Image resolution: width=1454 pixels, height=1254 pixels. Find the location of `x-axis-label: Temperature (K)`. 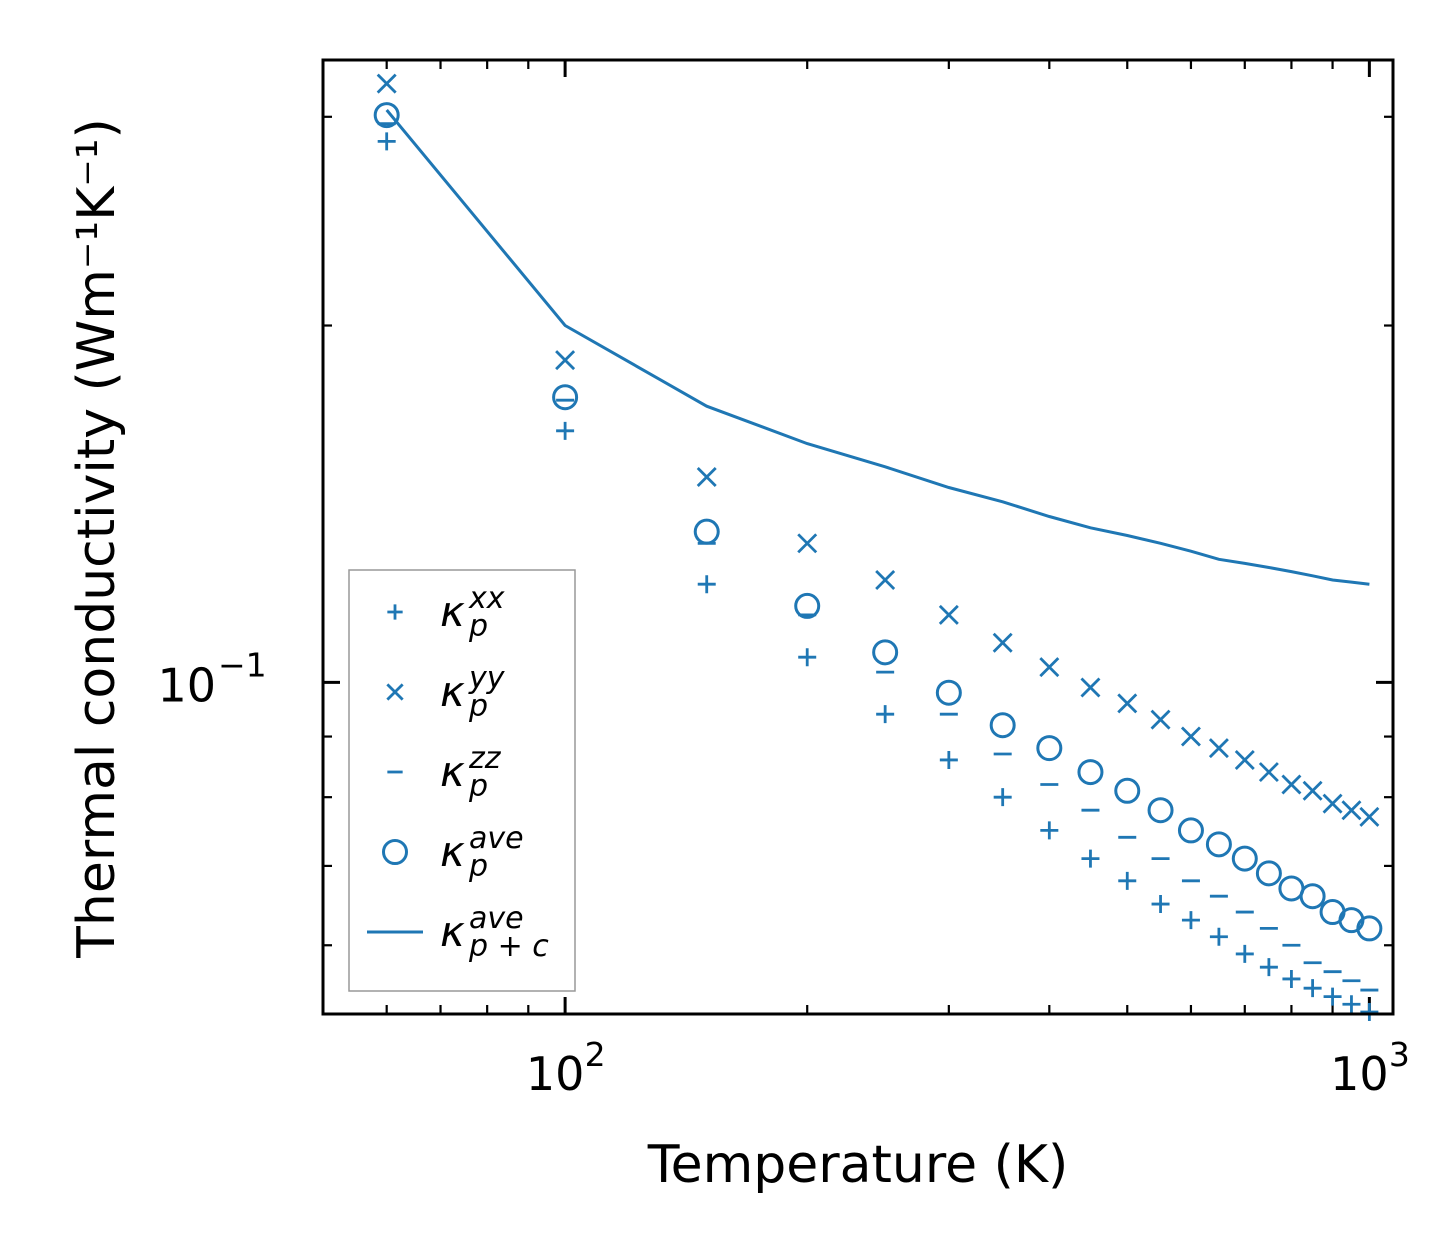

x-axis-label: Temperature (K) is located at coordinates (858, 1165).